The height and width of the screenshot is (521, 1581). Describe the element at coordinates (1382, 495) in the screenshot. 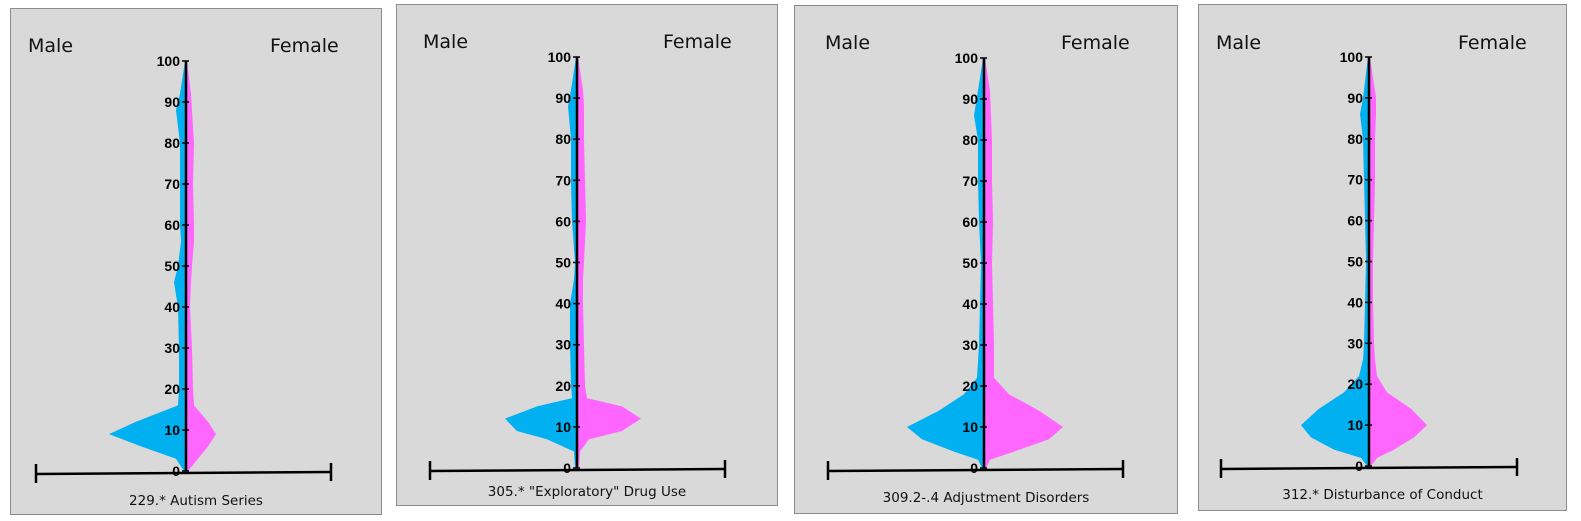

I see `chart-title: 312.* Disturbance of Conduct` at that location.